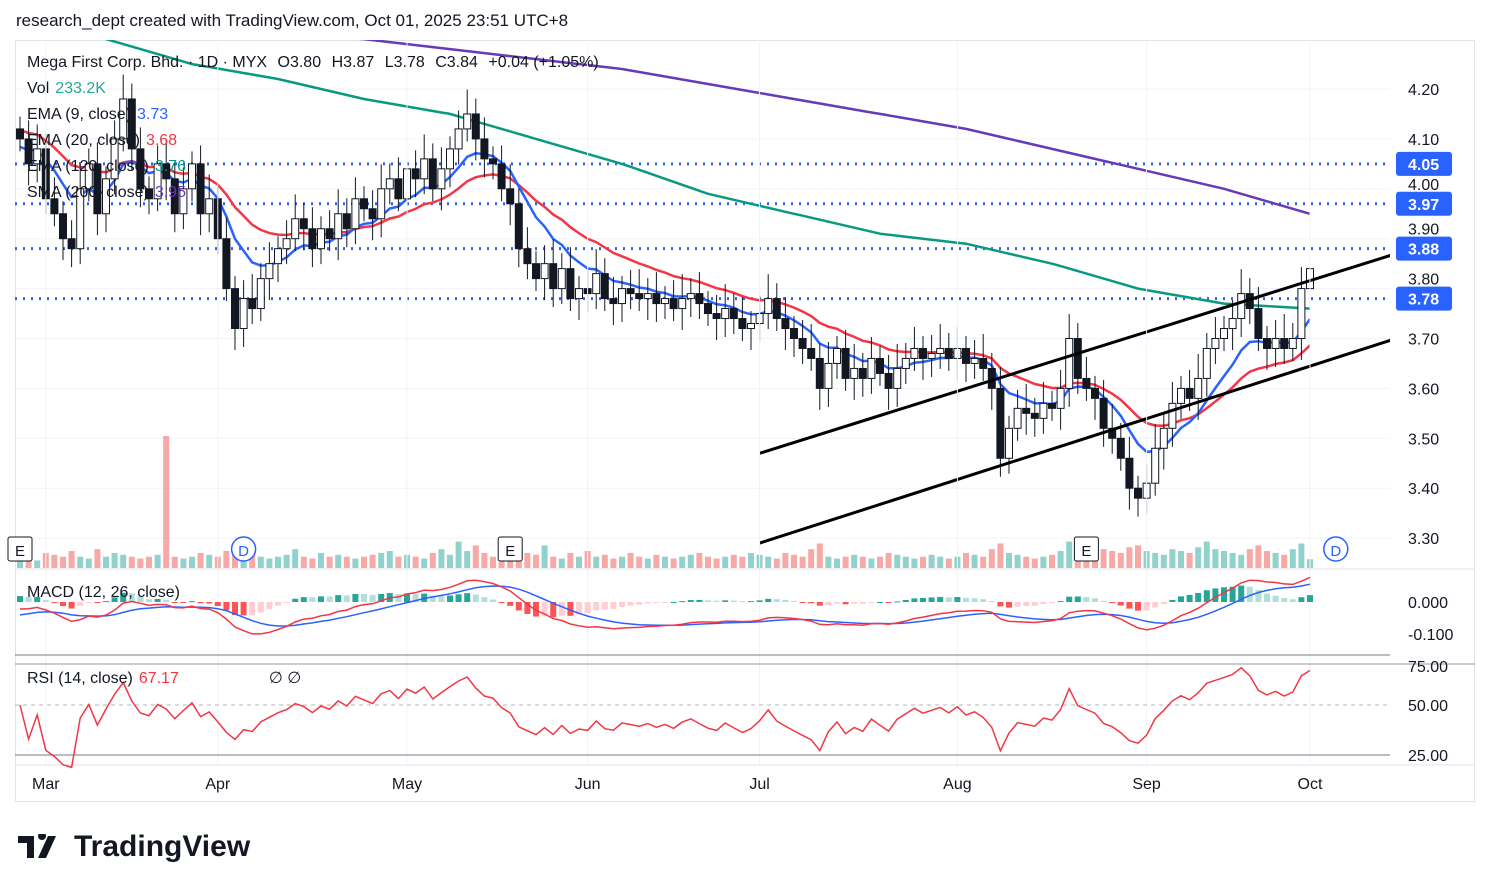 The width and height of the screenshot is (1491, 893). Describe the element at coordinates (285, 678) in the screenshot. I see `rsi-extra: ∅ ∅` at that location.